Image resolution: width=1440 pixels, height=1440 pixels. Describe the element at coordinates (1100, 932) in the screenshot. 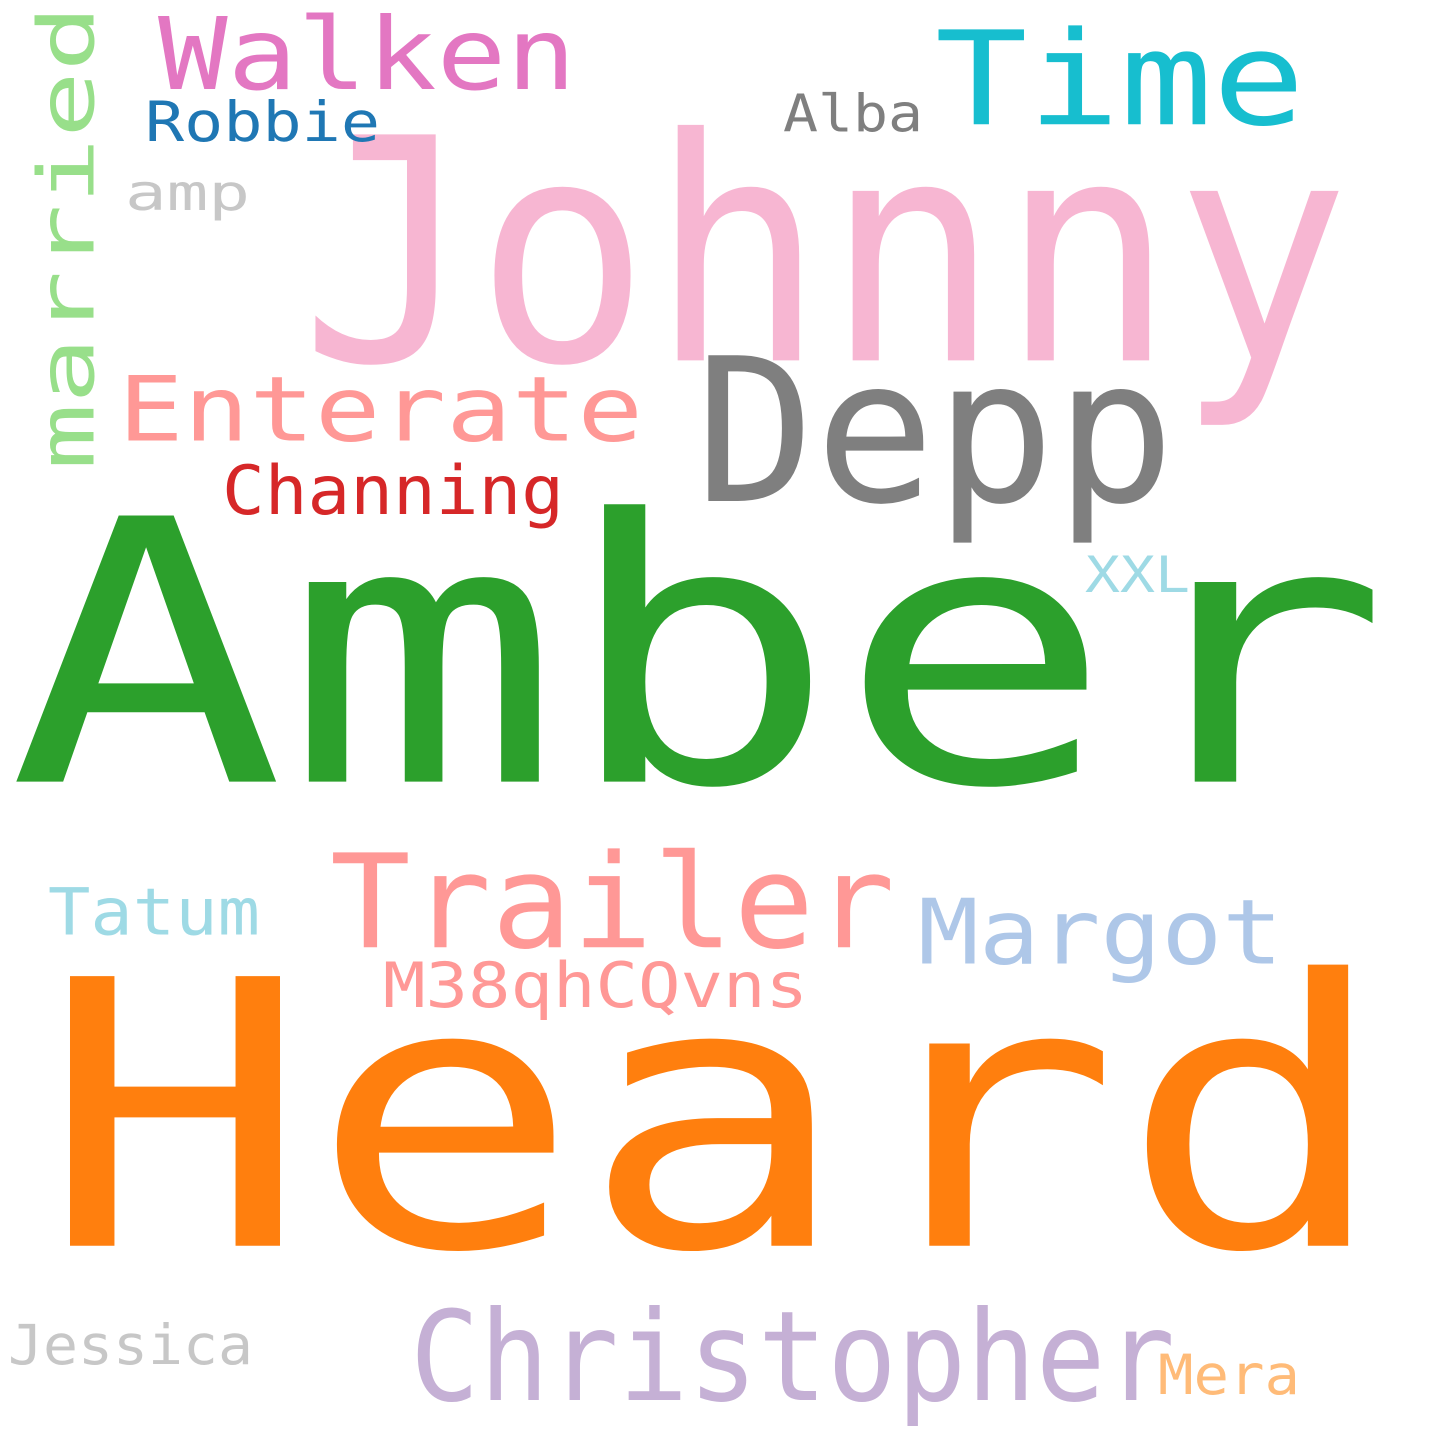

I see `word-margot: Margot` at that location.